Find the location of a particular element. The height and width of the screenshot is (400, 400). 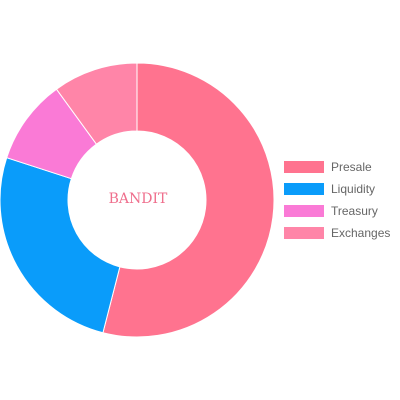

legend-item-liquidity: Liquidity is located at coordinates (337, 189).